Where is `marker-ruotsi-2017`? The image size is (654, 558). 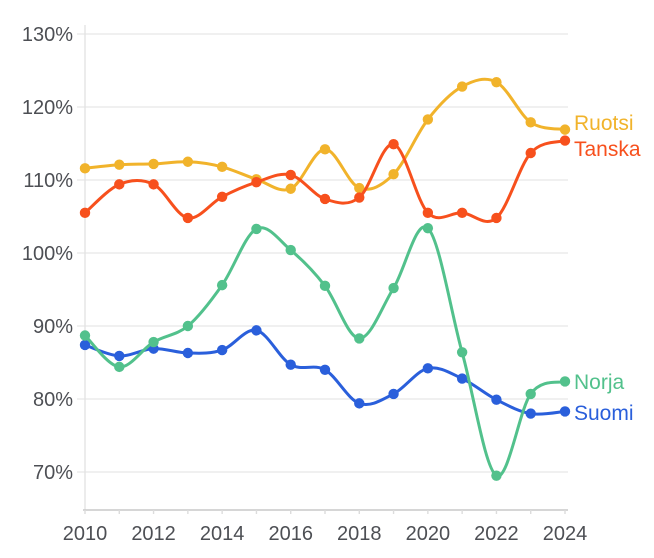
marker-ruotsi-2017 is located at coordinates (325, 149).